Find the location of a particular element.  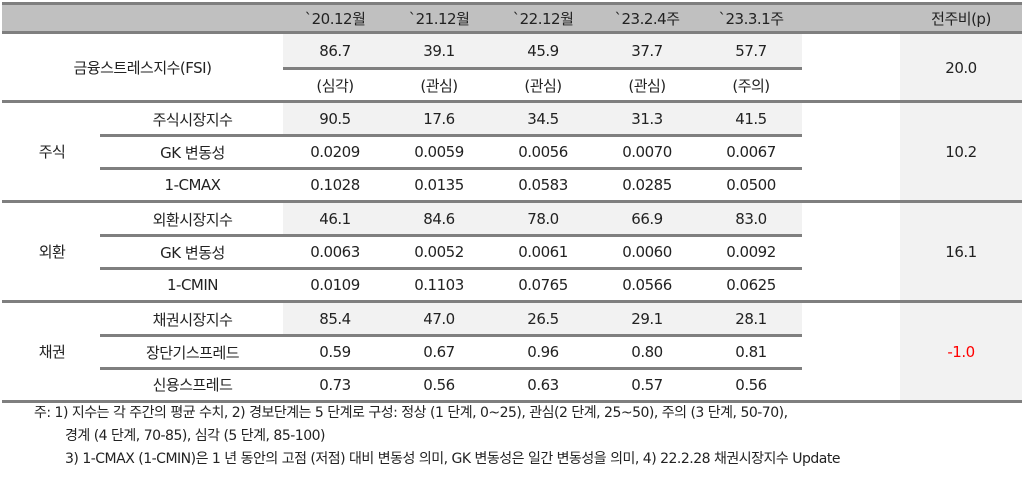

col-header-change: 전주비(p) is located at coordinates (961, 18).